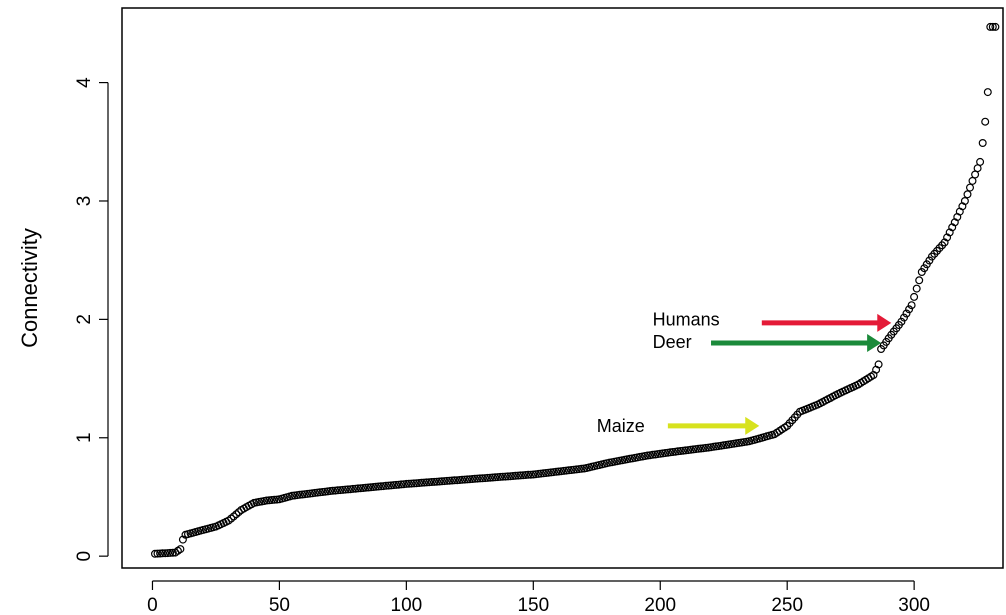 This screenshot has height=615, width=1006. Describe the element at coordinates (621, 426) in the screenshot. I see `annotation-label: Maize` at that location.